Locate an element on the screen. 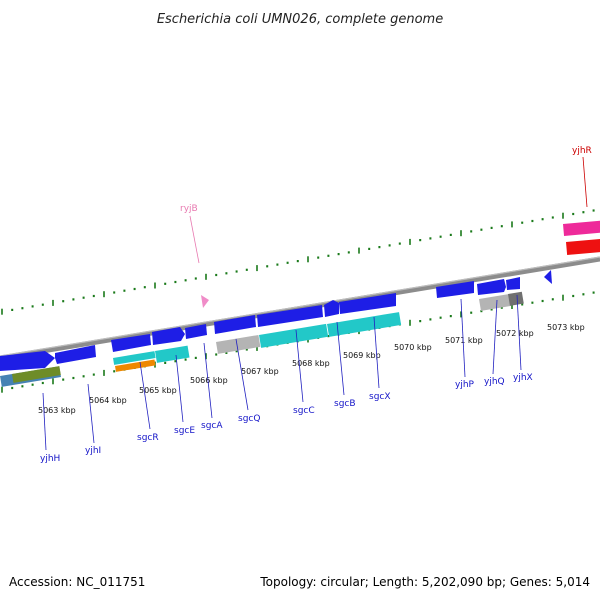 This screenshot has width=600, height=600. kbp-label: 5072 kbp is located at coordinates (515, 333).